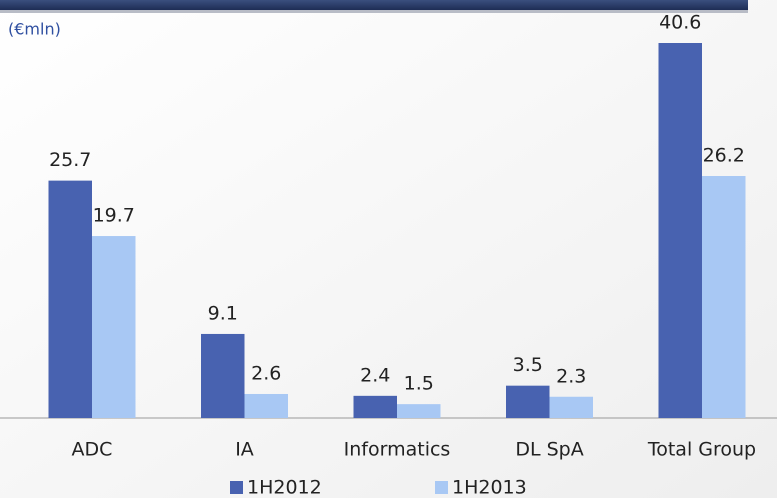 This screenshot has height=498, width=777. I want to click on legend-label: 1H2012, so click(284, 487).